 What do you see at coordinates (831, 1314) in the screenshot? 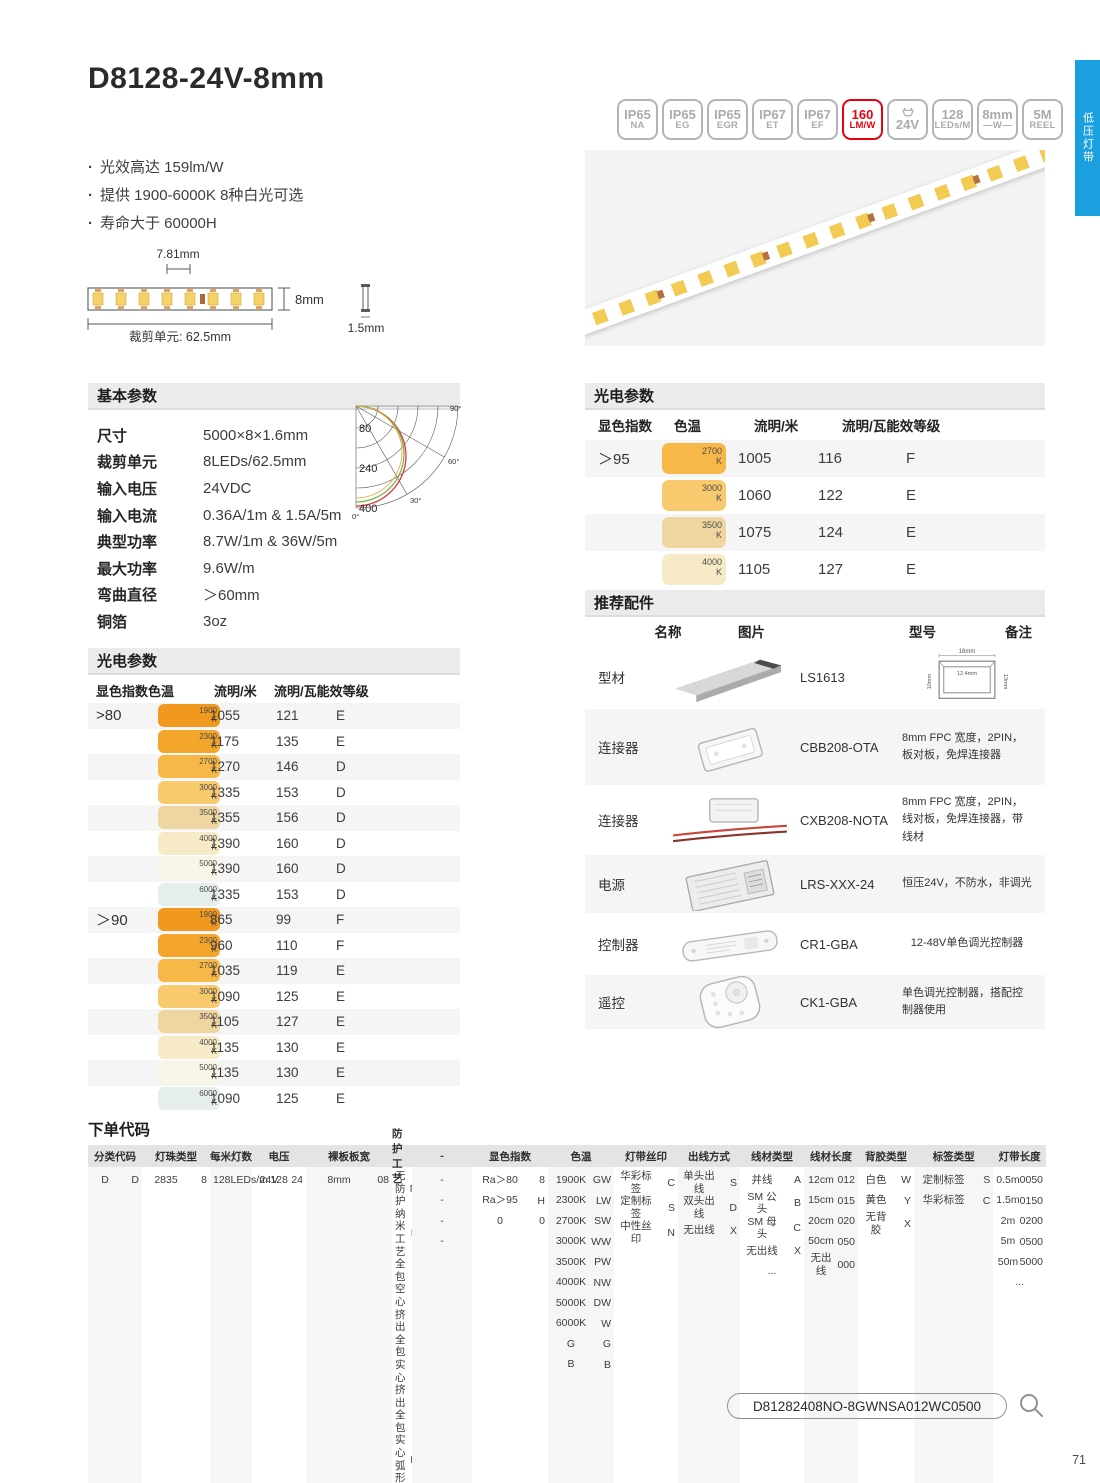
I see `order-code-column: 线材长度 12cm 012 15cm 015` at bounding box center [831, 1314].